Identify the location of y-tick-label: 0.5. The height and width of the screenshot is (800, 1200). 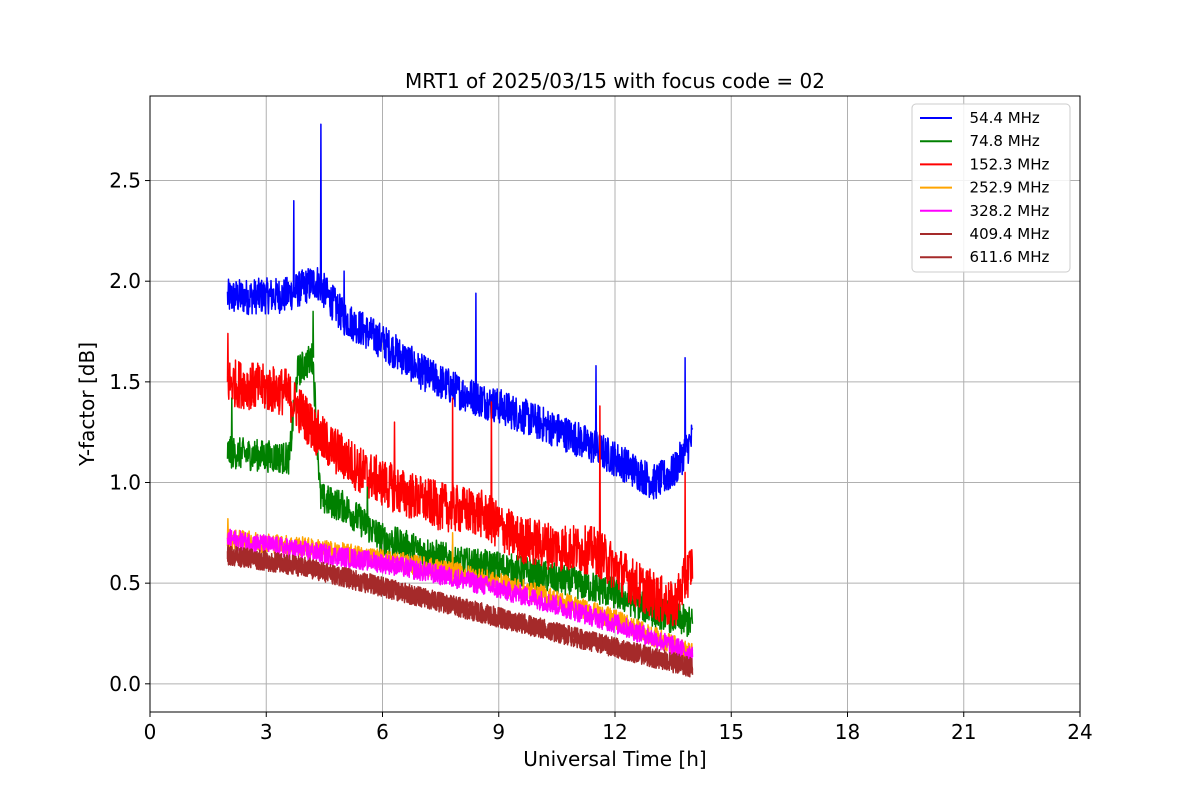
(125, 583).